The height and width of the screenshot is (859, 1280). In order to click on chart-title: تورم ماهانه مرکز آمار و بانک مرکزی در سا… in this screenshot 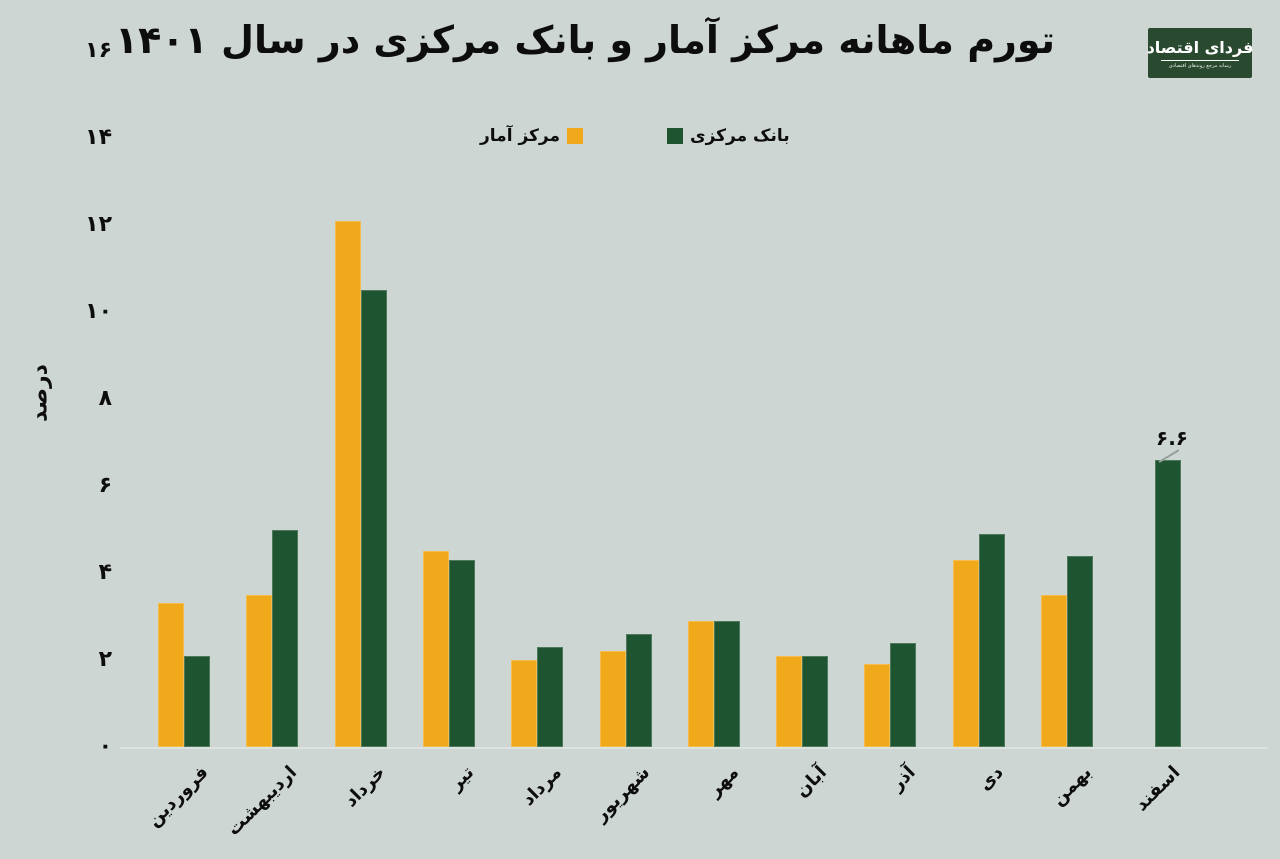, I will do `click(585, 40)`.